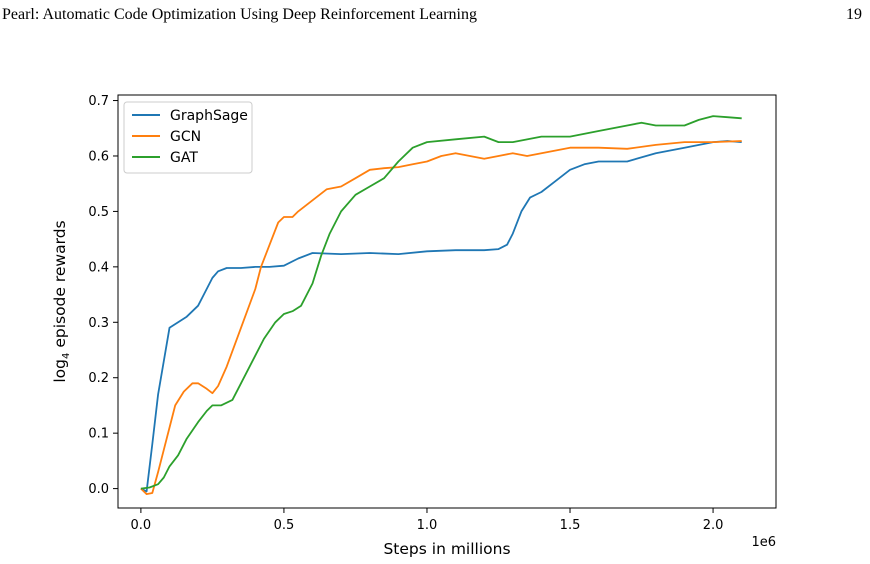 Image resolution: width=870 pixels, height=564 pixels. Describe the element at coordinates (763, 542) in the screenshot. I see `x-axis-offset-label: 1e6` at that location.